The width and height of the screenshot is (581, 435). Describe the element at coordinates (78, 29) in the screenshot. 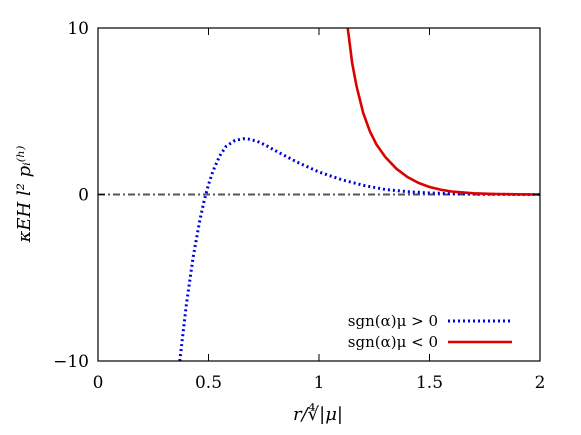

I see `y-tick-label: 10` at that location.